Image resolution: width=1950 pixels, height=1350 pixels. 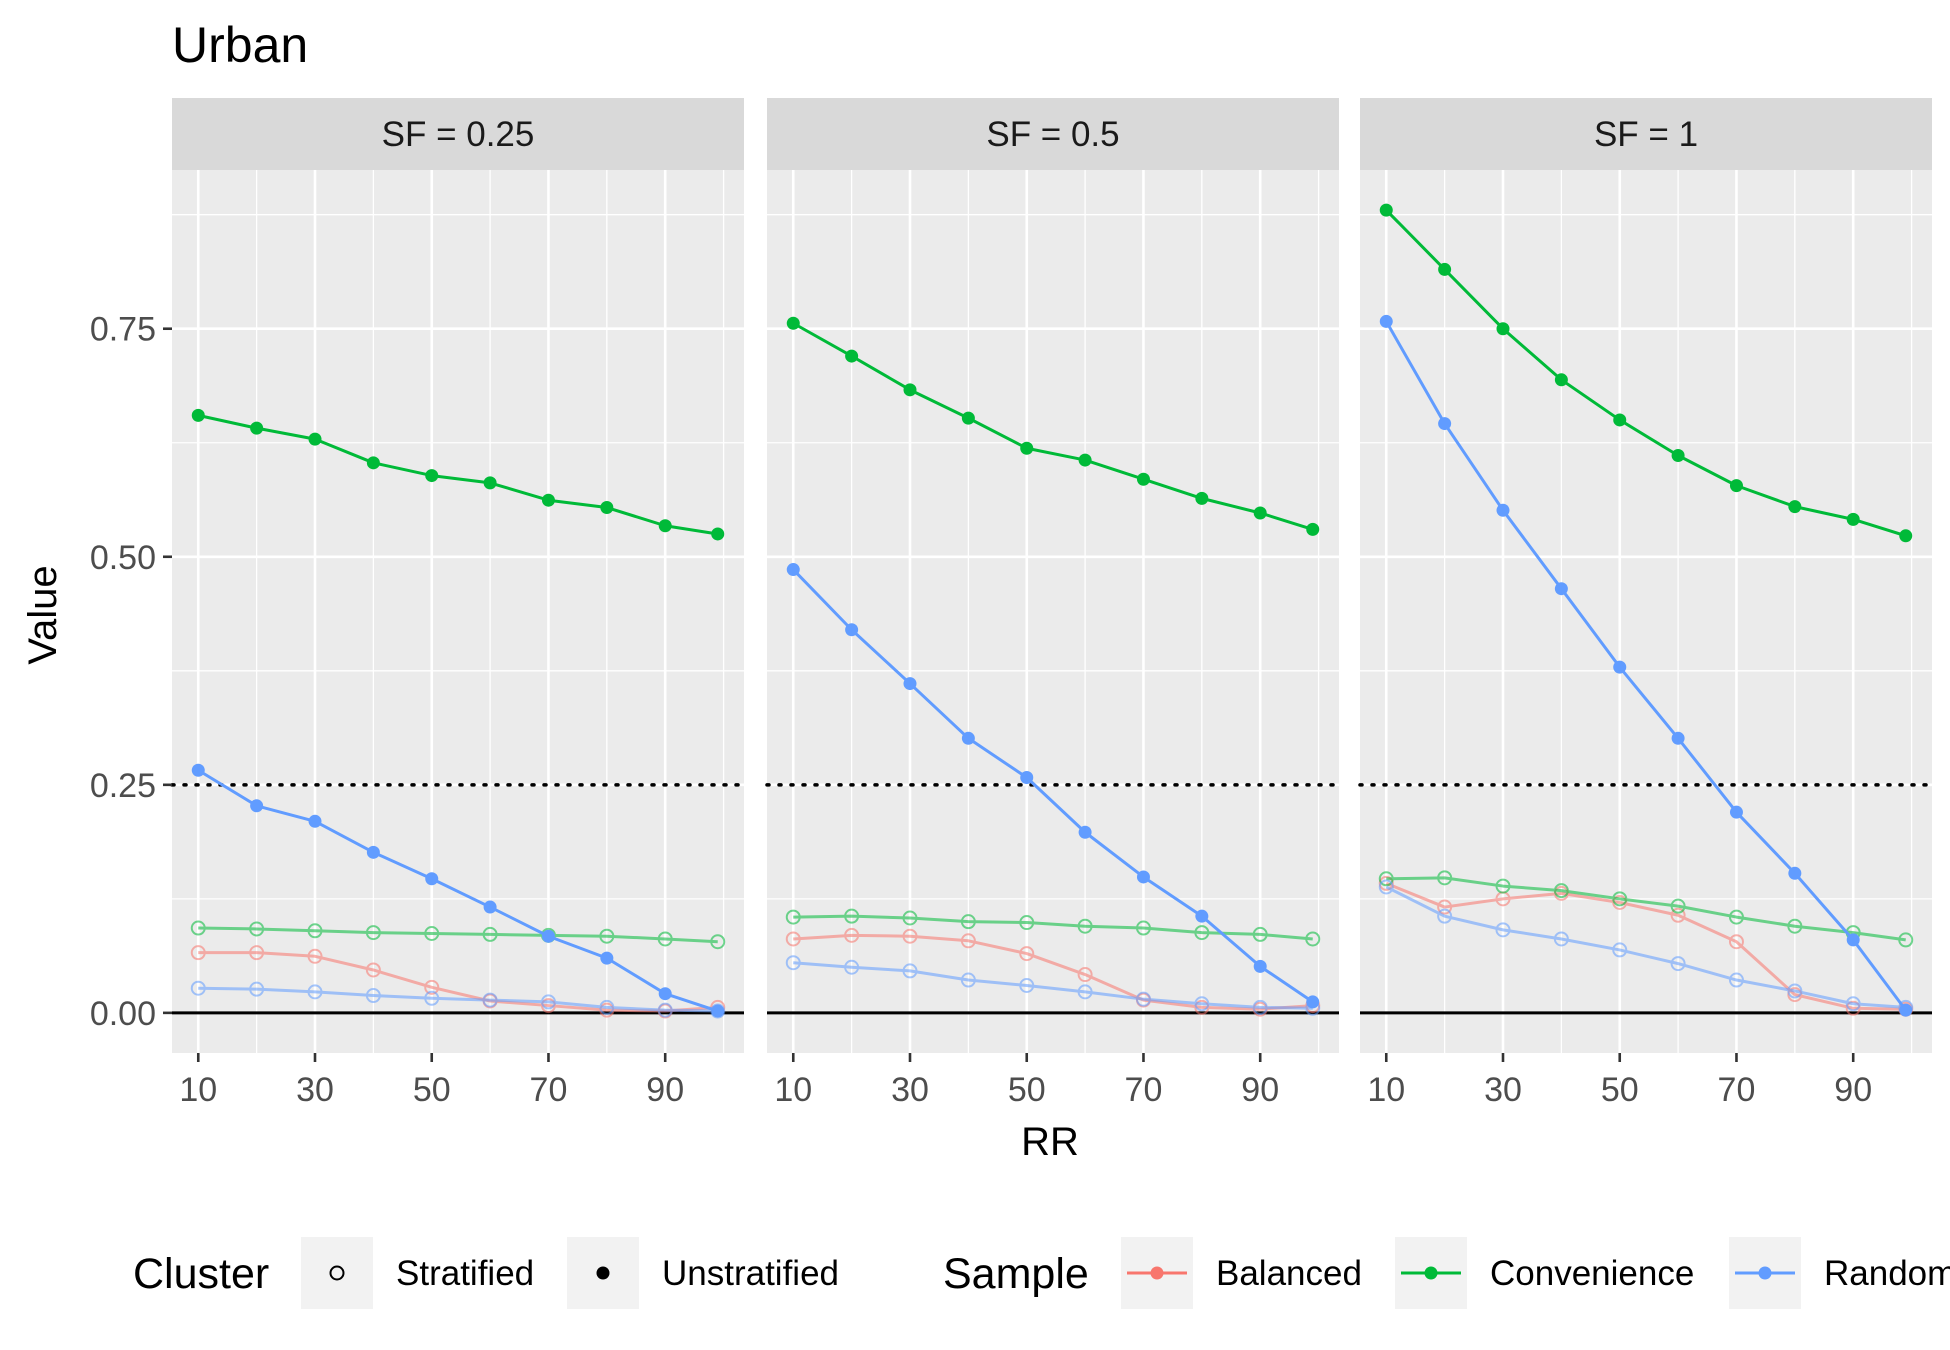 I want to click on facet-strip-label: SF = 1, so click(x=1646, y=134).